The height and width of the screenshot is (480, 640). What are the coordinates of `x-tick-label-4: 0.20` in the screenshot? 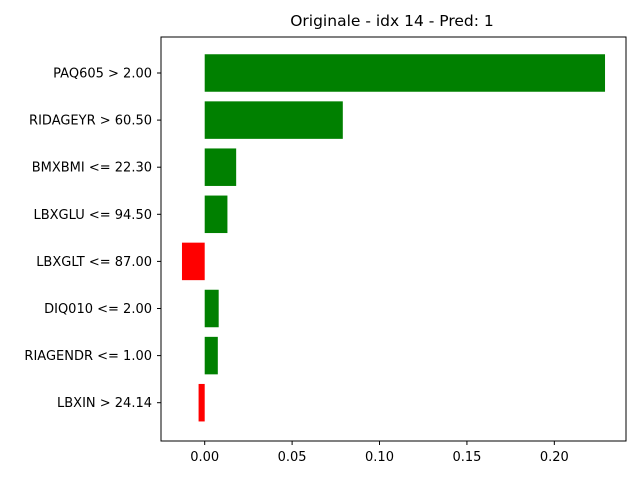 It's located at (554, 457).